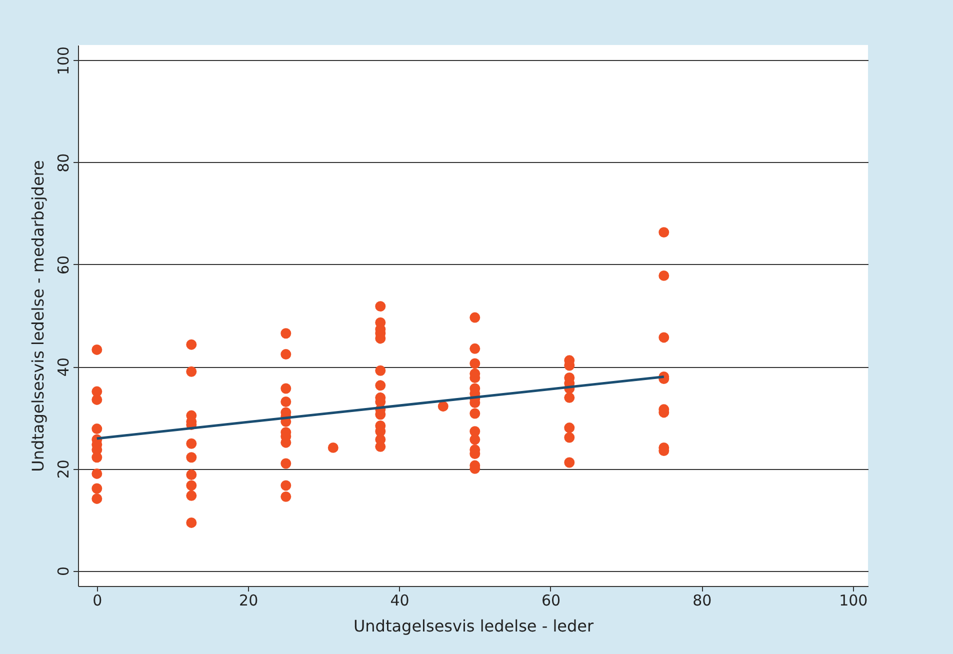  Describe the element at coordinates (702, 601) in the screenshot. I see `x-tick-label: 80` at that location.